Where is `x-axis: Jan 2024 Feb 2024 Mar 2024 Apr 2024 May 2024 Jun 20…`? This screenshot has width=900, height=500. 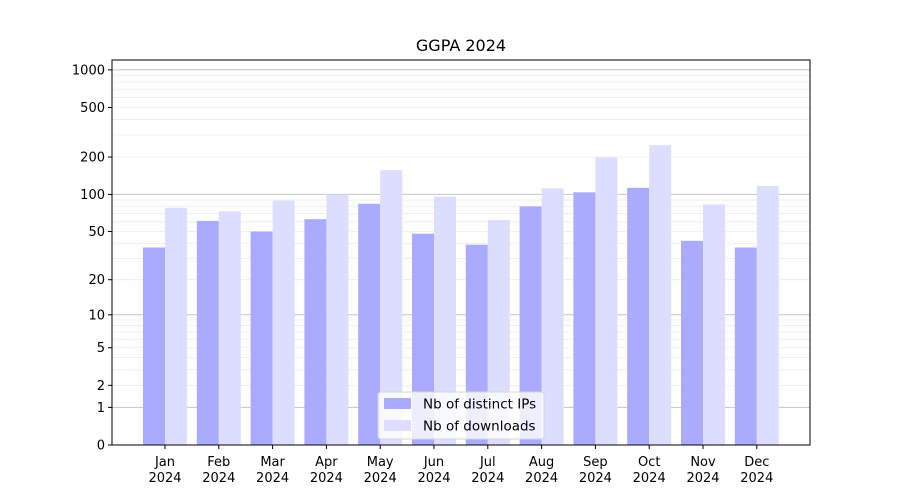
x-axis: Jan 2024 Feb 2024 Mar 2024 Apr 2024 May 2024 Jun 20… is located at coordinates (460, 465).